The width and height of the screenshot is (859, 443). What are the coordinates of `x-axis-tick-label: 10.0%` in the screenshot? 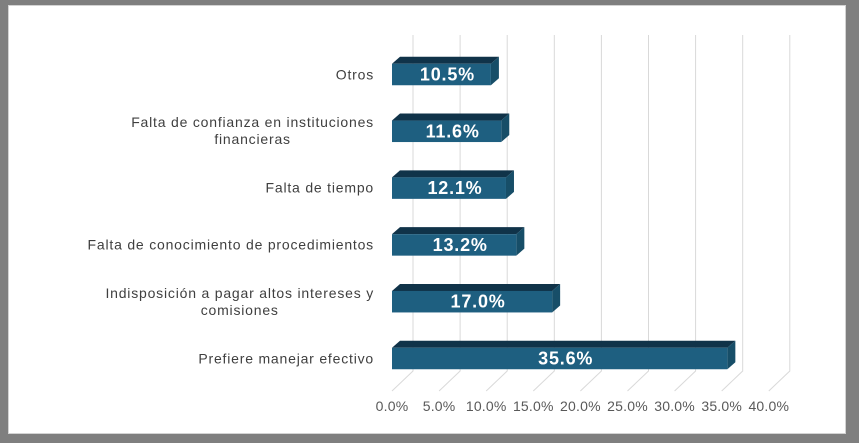 It's located at (486, 406).